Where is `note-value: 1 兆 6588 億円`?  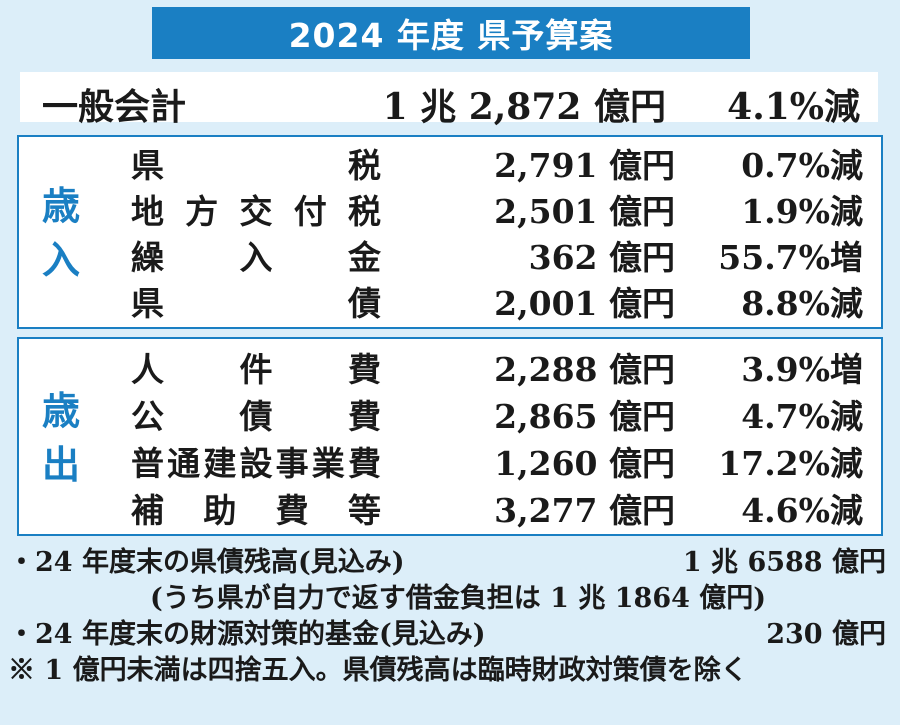
note-value: 1 兆 6588 億円 is located at coordinates (784, 562).